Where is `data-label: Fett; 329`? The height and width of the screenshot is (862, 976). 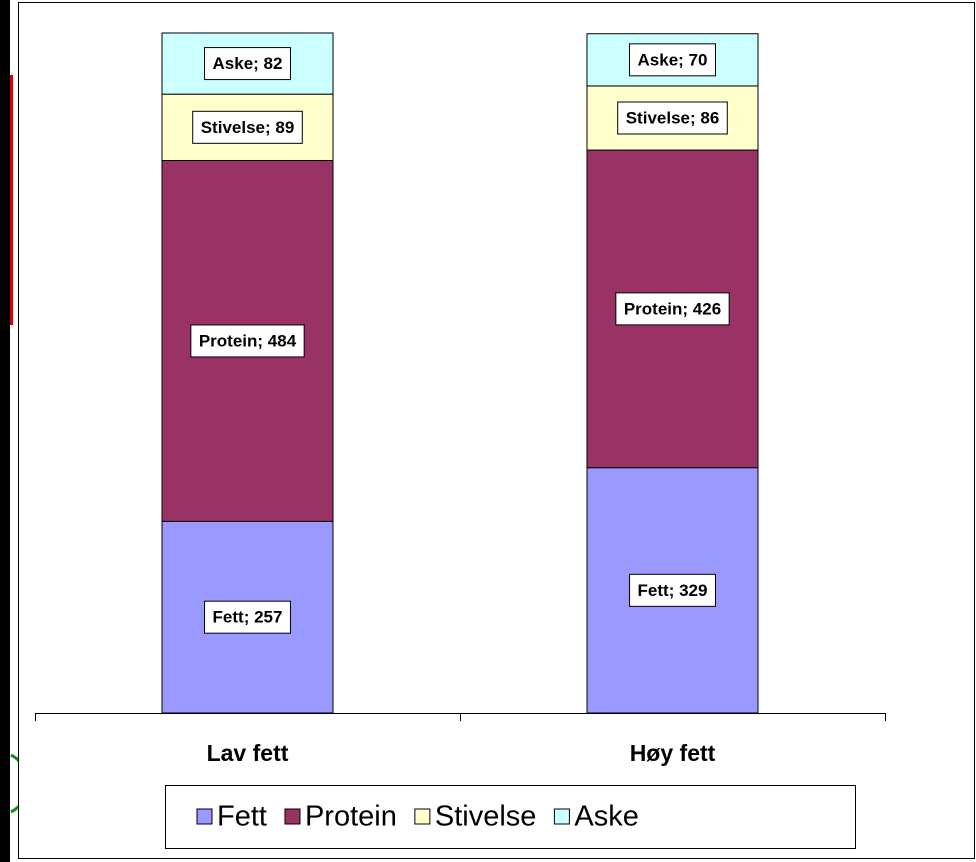
data-label: Fett; 329 is located at coordinates (673, 590).